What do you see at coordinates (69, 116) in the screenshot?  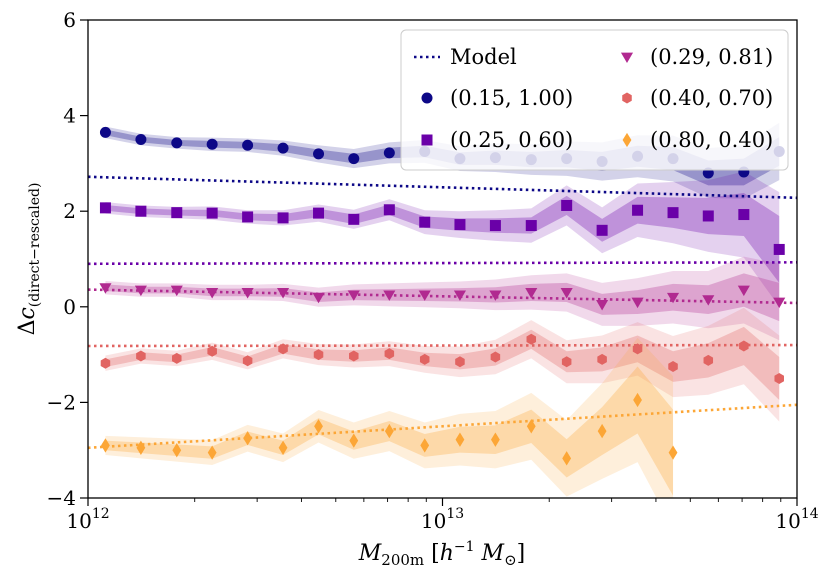 I see `y-tick-label-4: 4` at bounding box center [69, 116].